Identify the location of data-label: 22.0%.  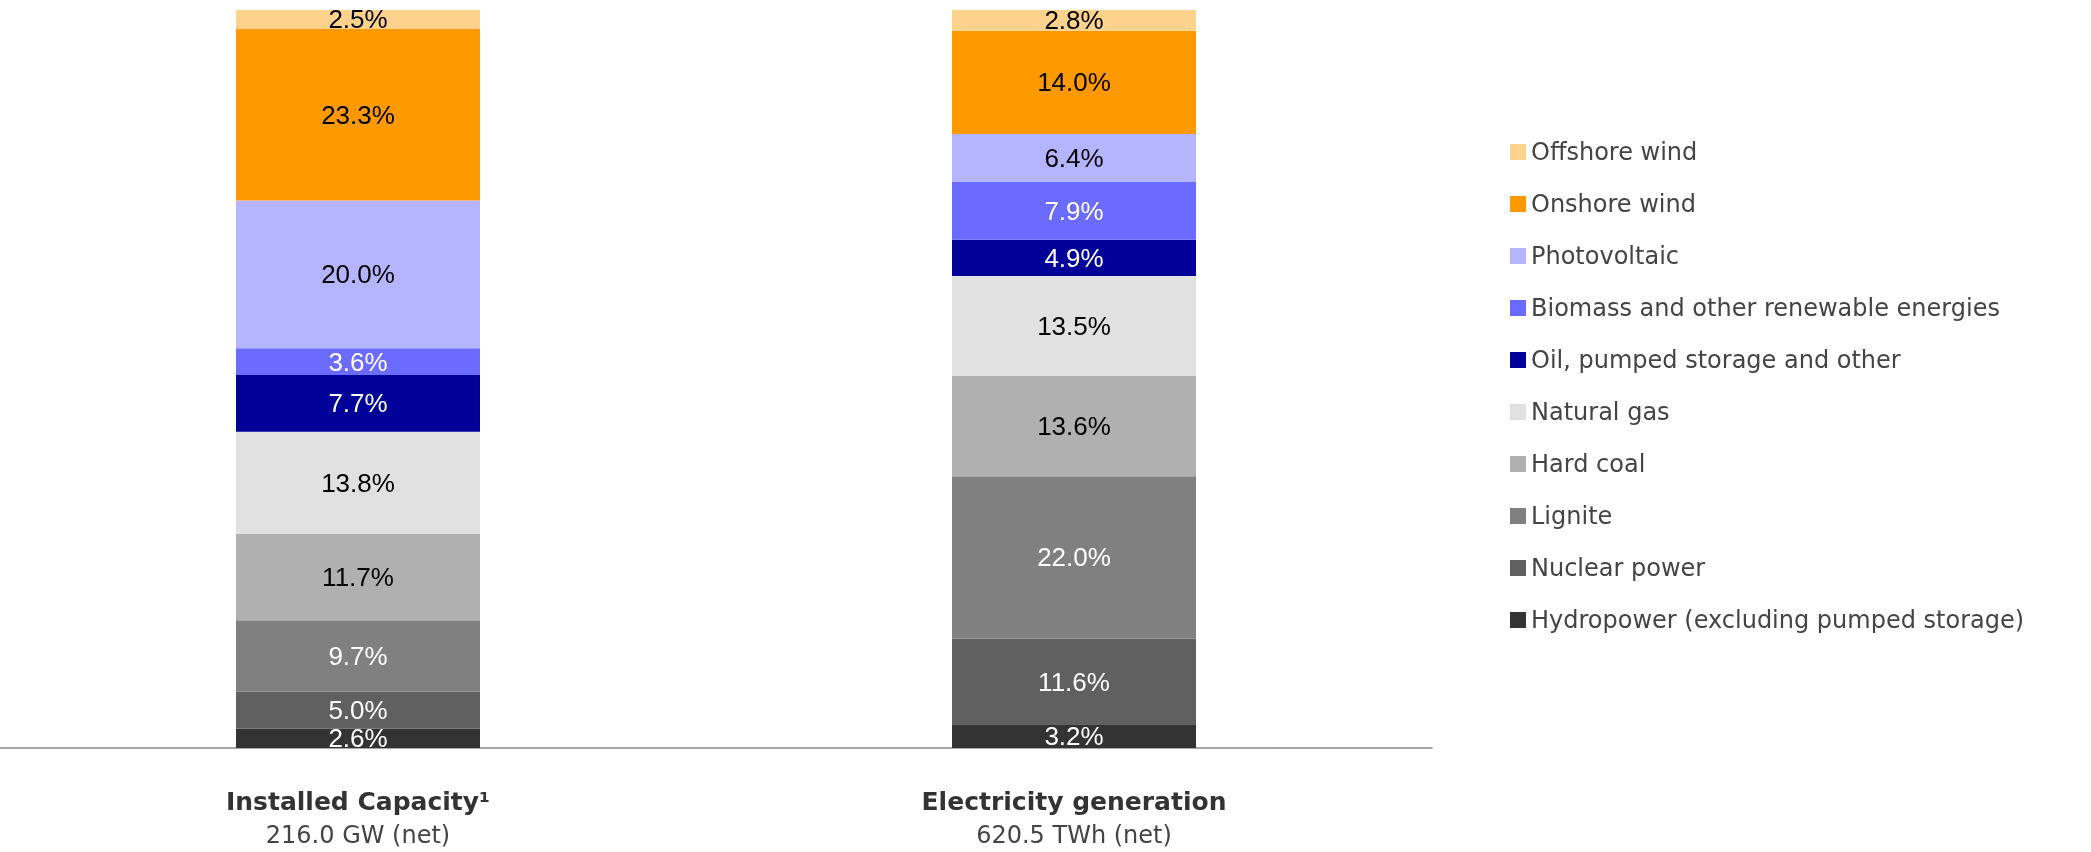
(1074, 557).